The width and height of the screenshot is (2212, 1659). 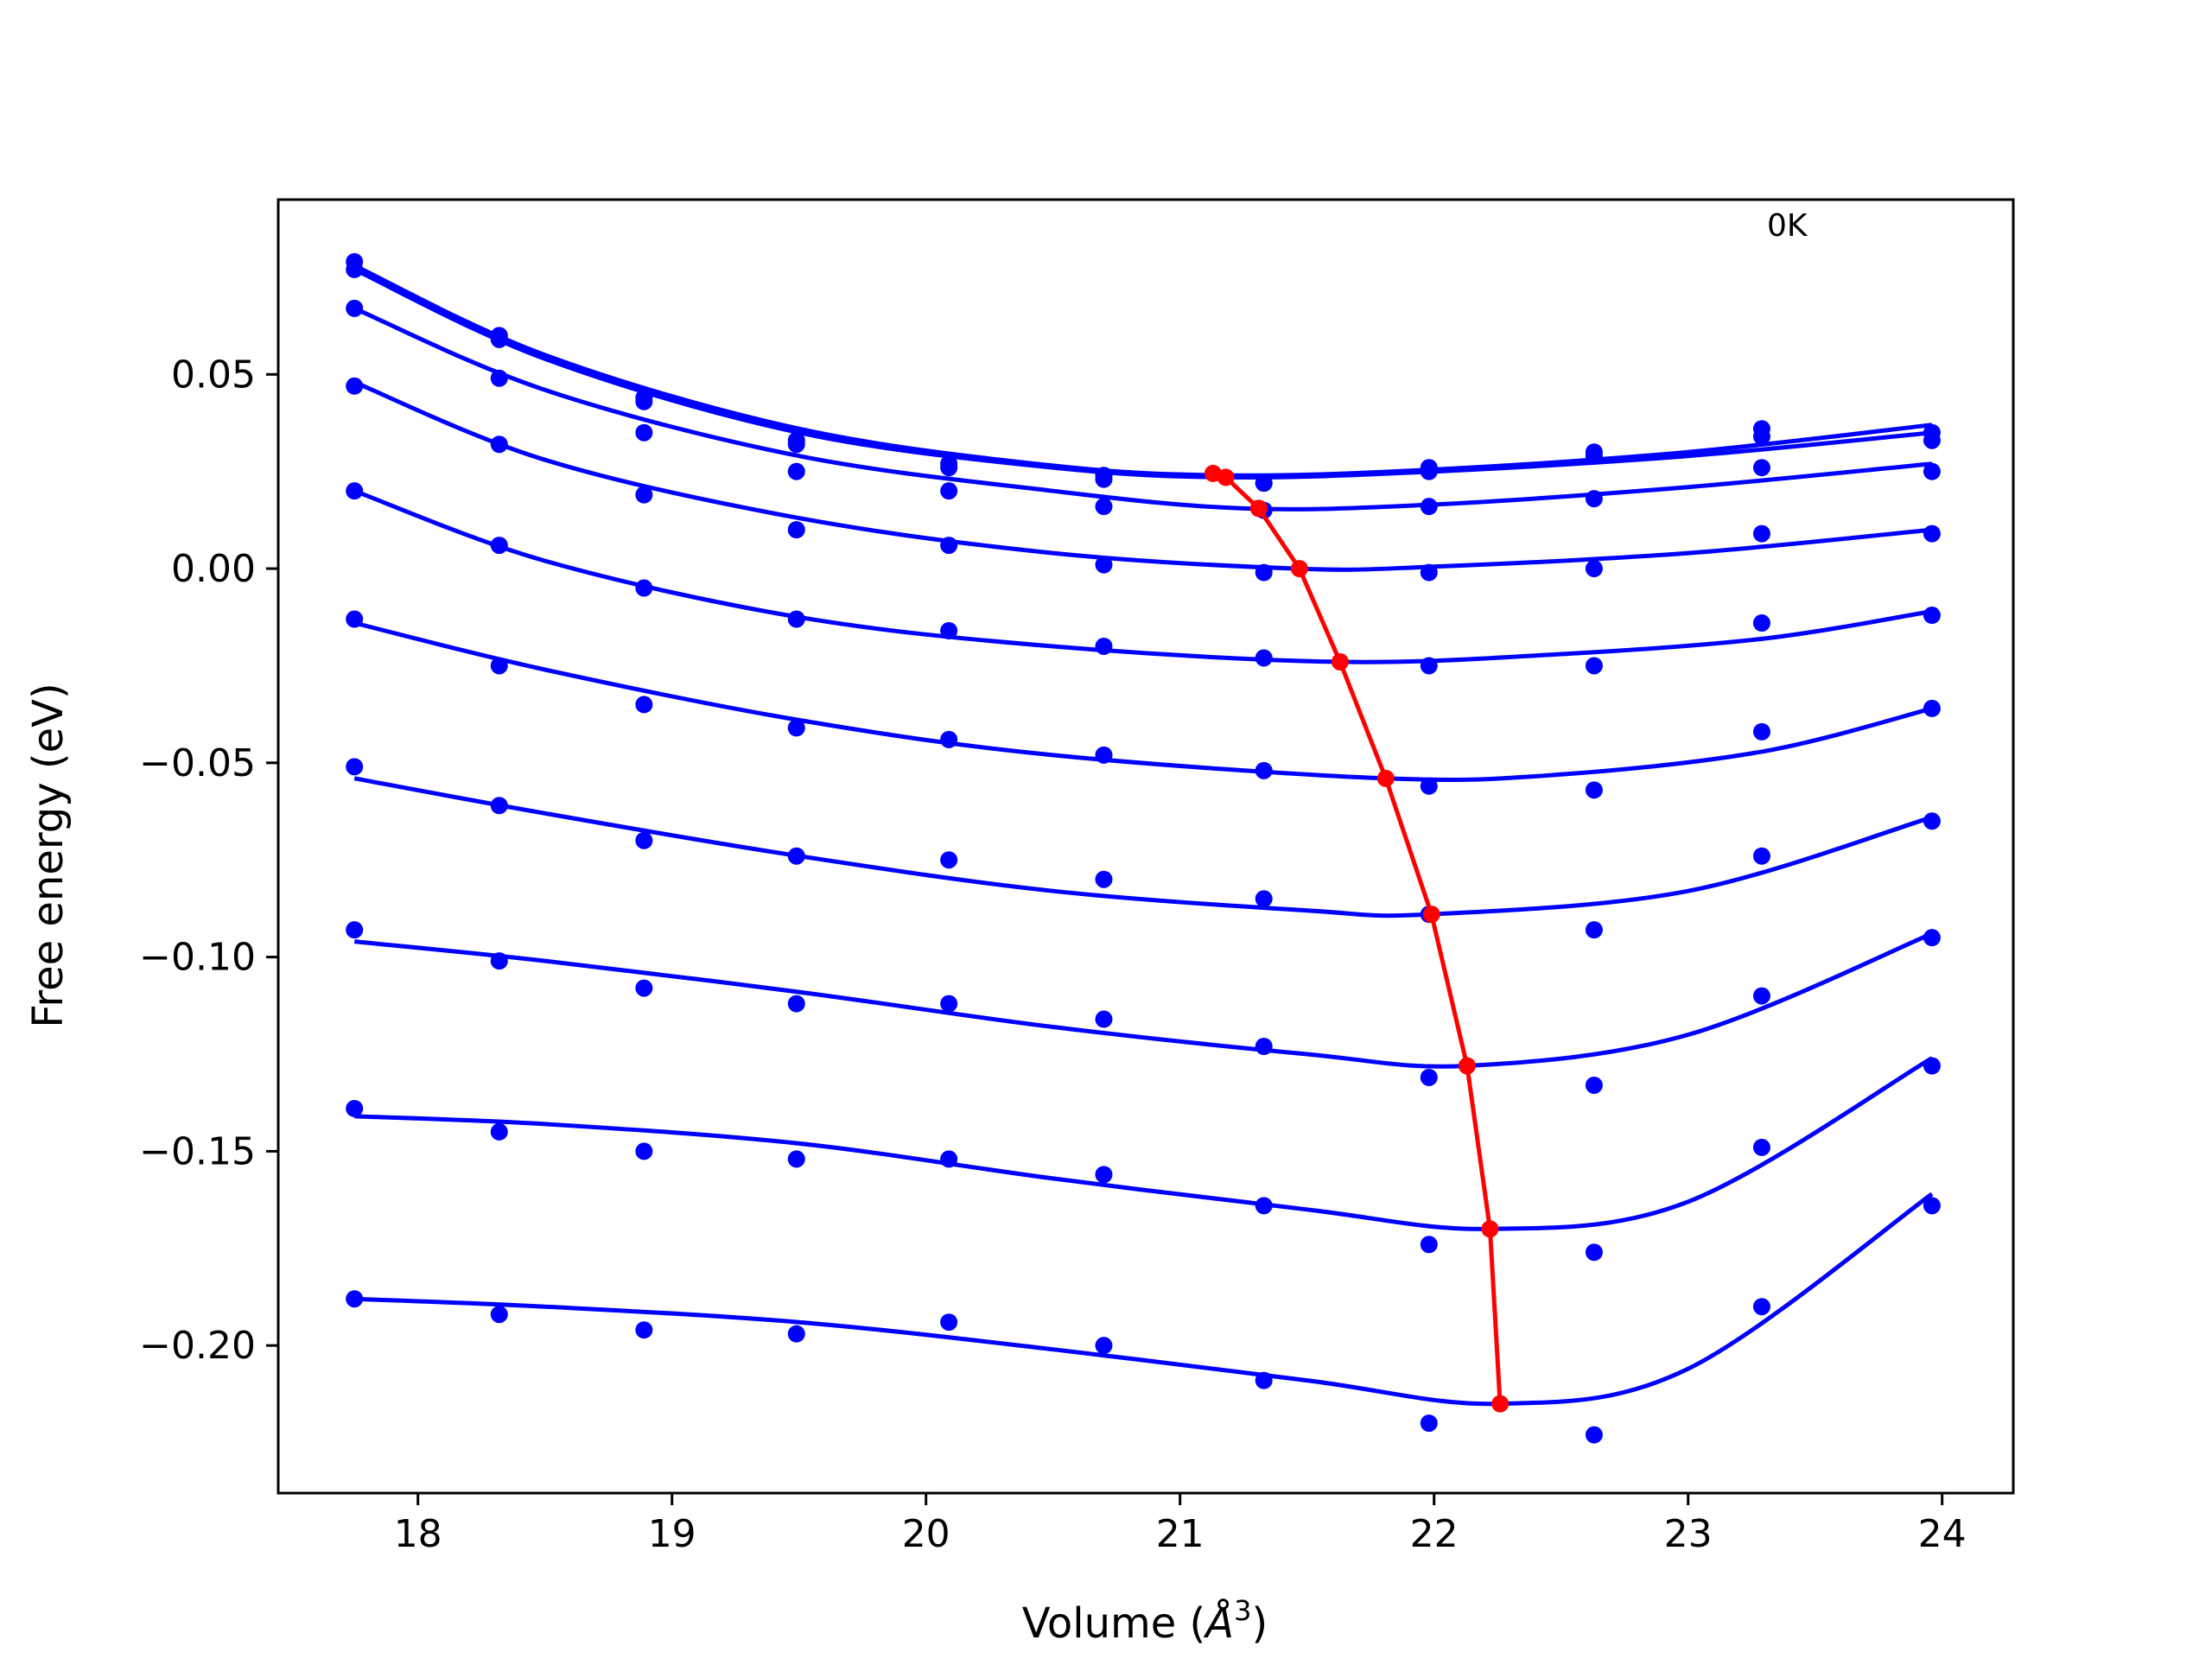 I want to click on x-tick-label: 24, so click(x=1943, y=1534).